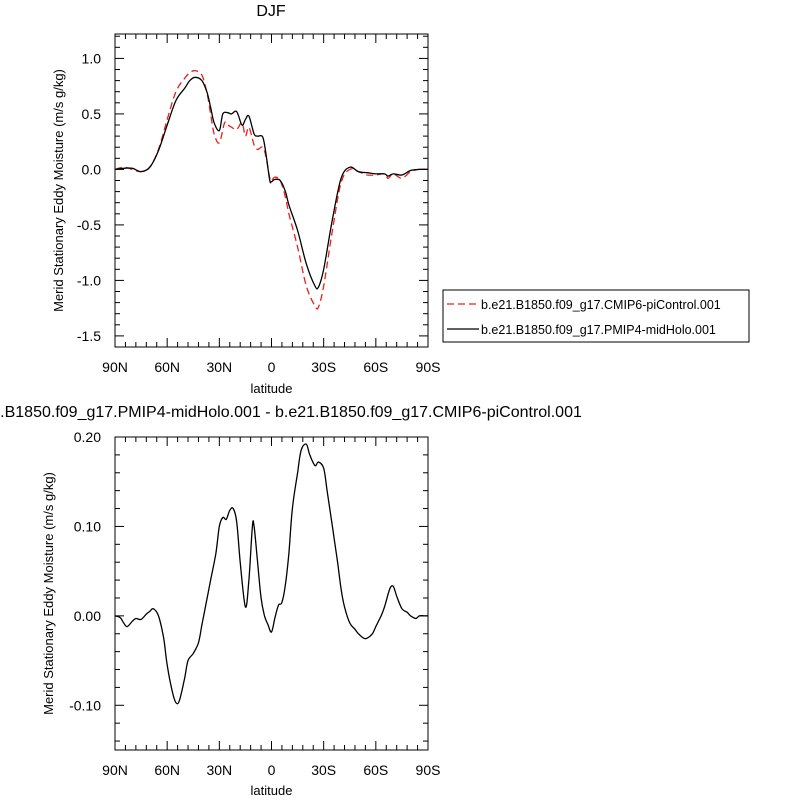 This screenshot has width=800, height=800. Describe the element at coordinates (89, 280) in the screenshot. I see `y-tick-label: -1.0` at that location.